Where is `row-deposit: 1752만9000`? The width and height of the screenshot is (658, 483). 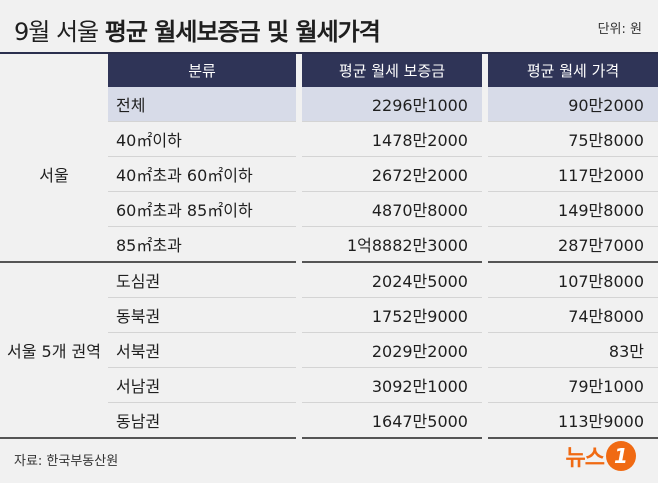 row-deposit: 1752만9000 is located at coordinates (392, 315).